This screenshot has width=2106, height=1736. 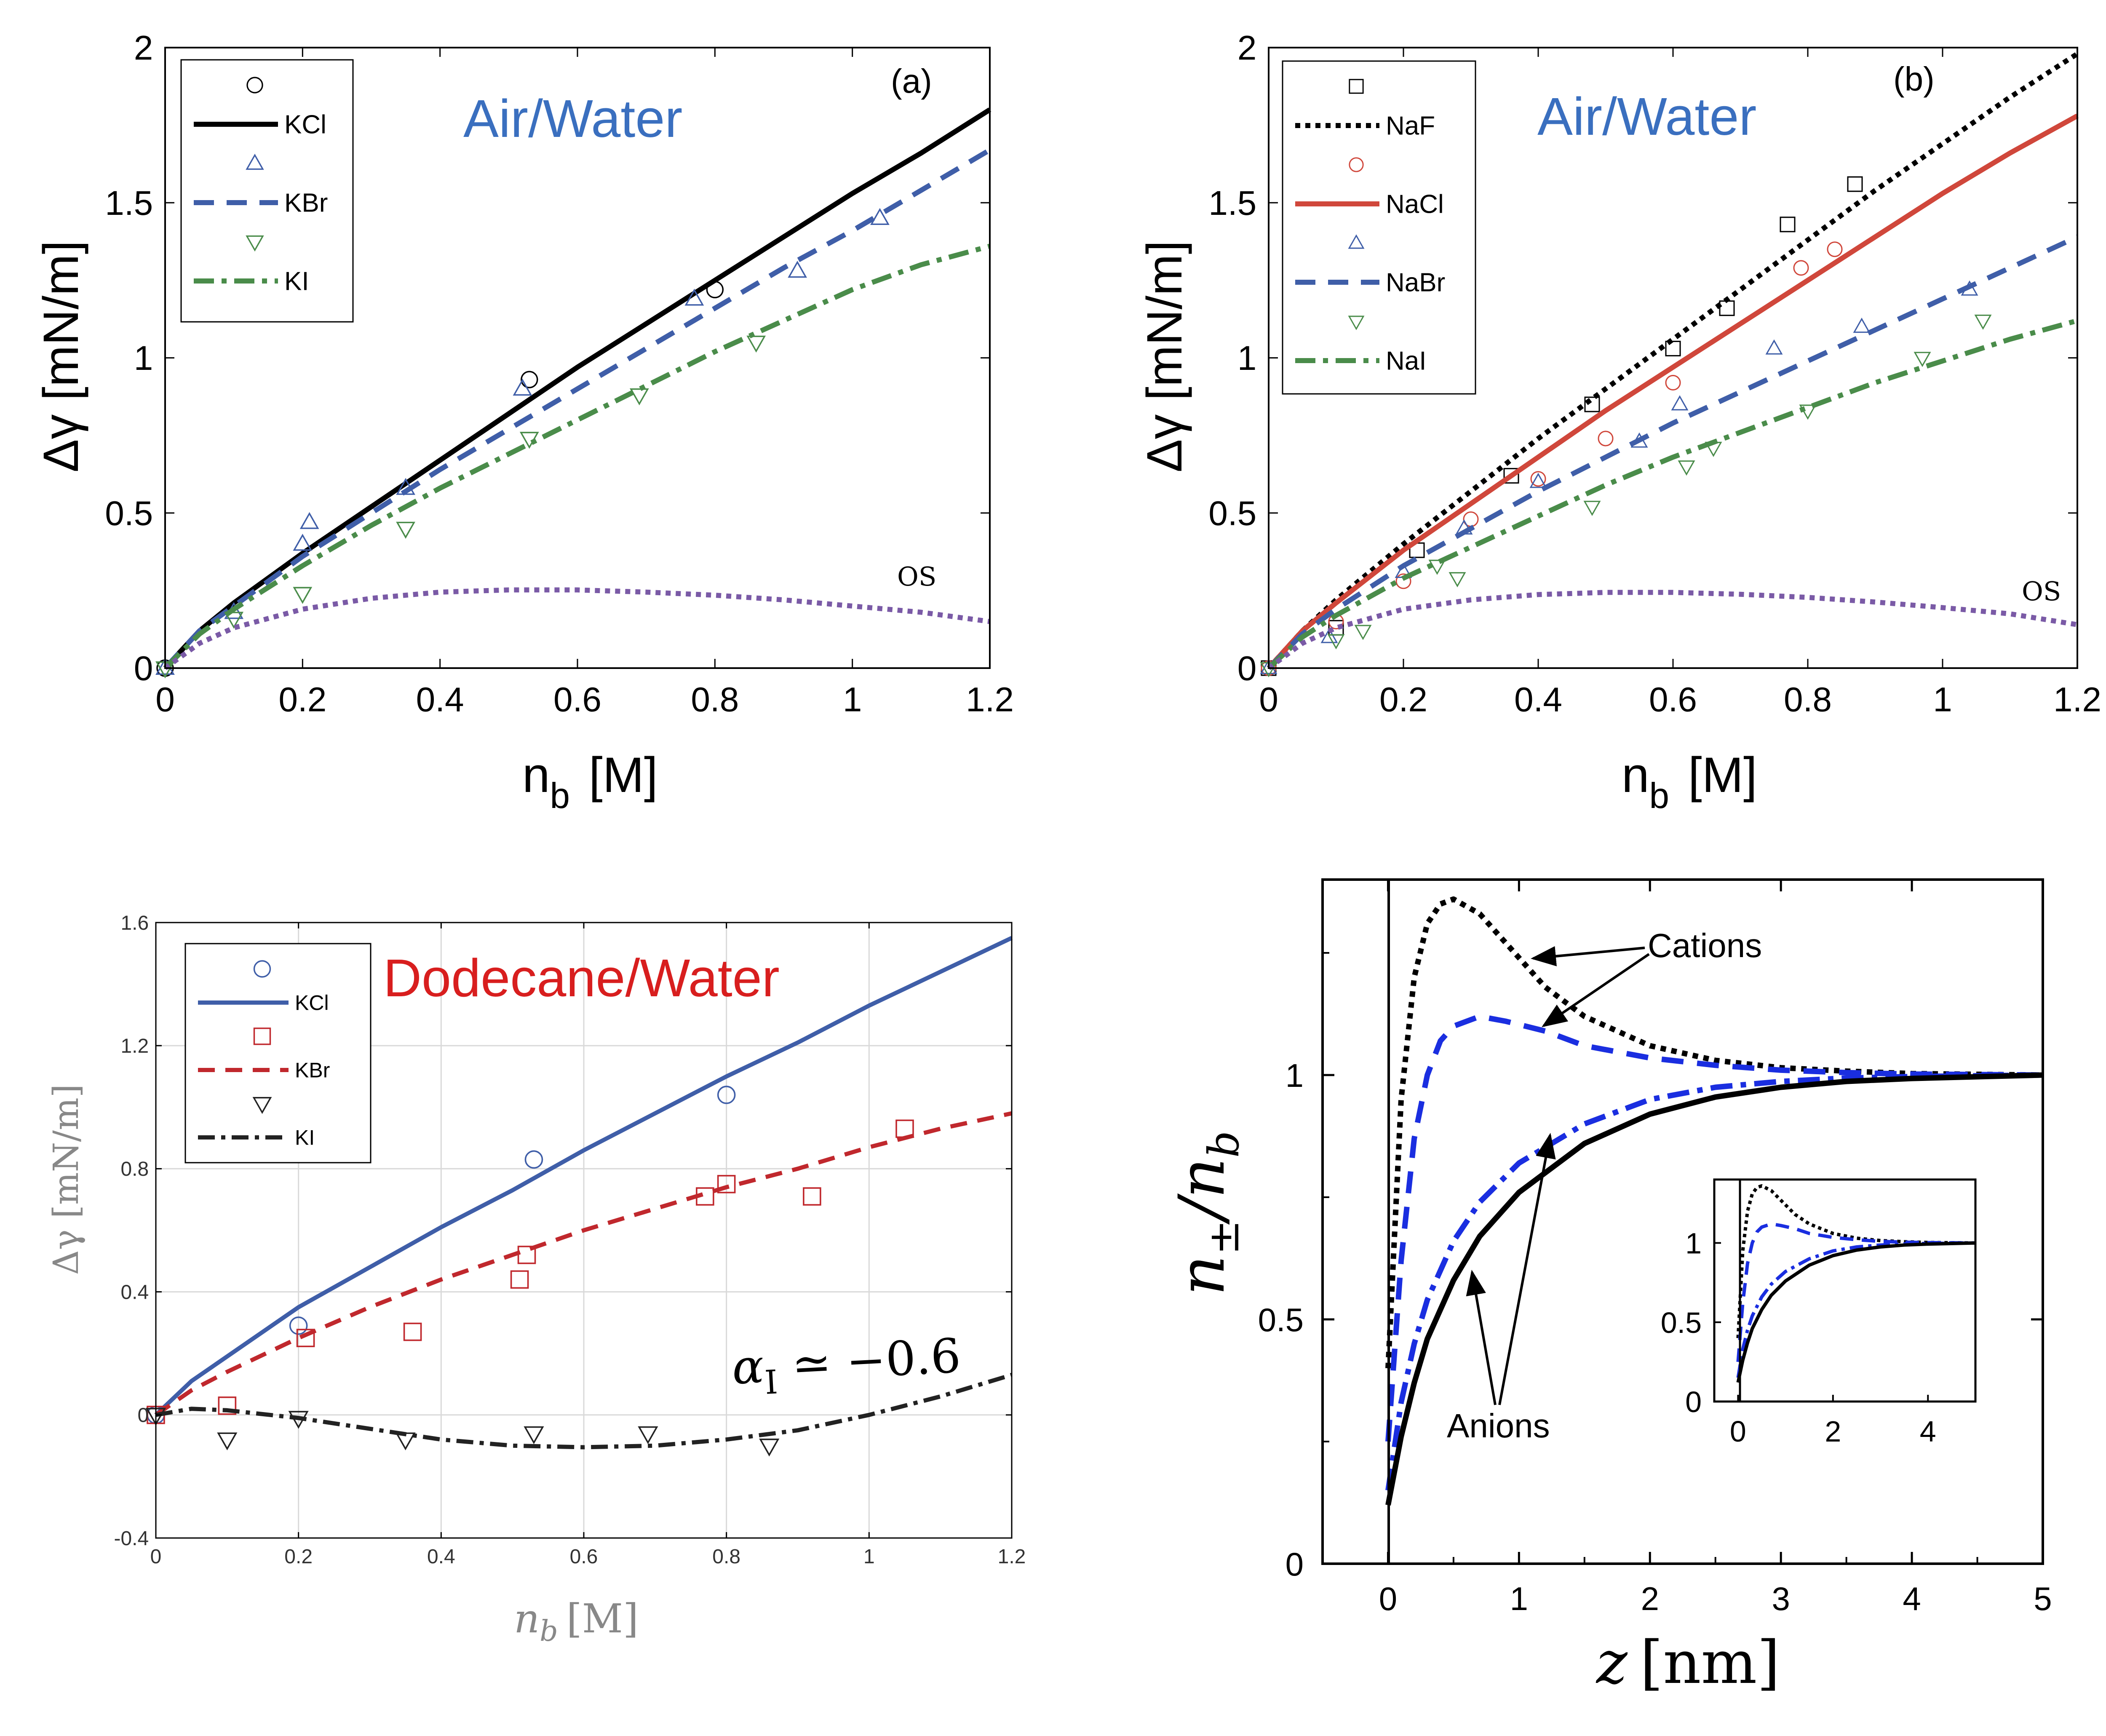 What do you see at coordinates (134, 923) in the screenshot?
I see `y-tick-label: 1.6` at bounding box center [134, 923].